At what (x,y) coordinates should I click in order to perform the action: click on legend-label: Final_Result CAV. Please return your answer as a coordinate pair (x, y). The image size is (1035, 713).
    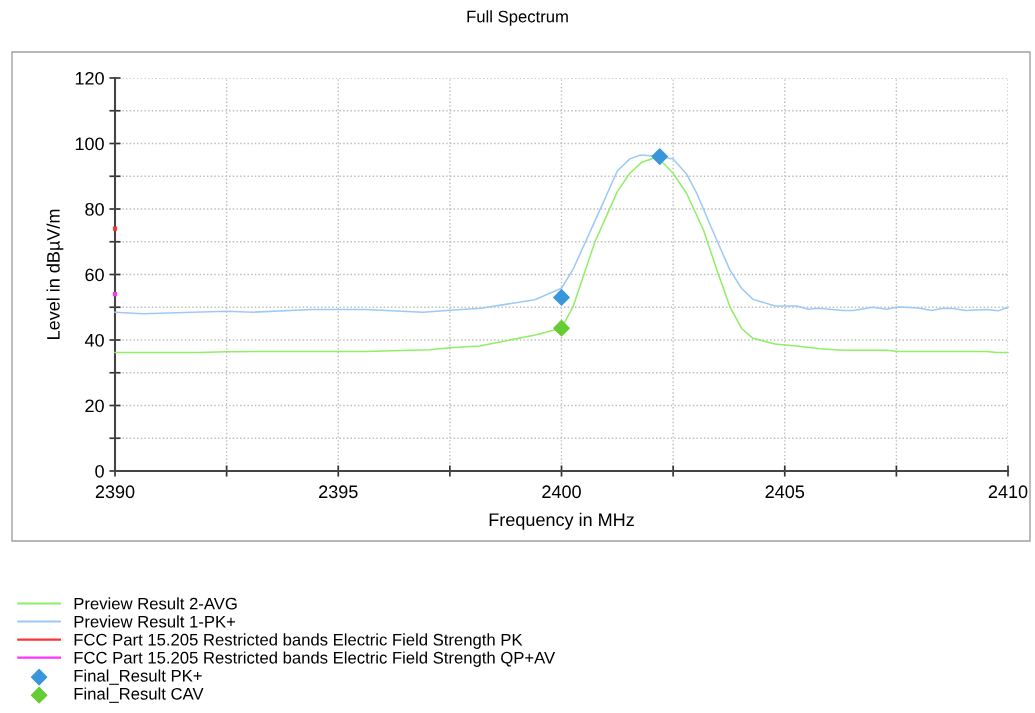
    Looking at the image, I should click on (139, 695).